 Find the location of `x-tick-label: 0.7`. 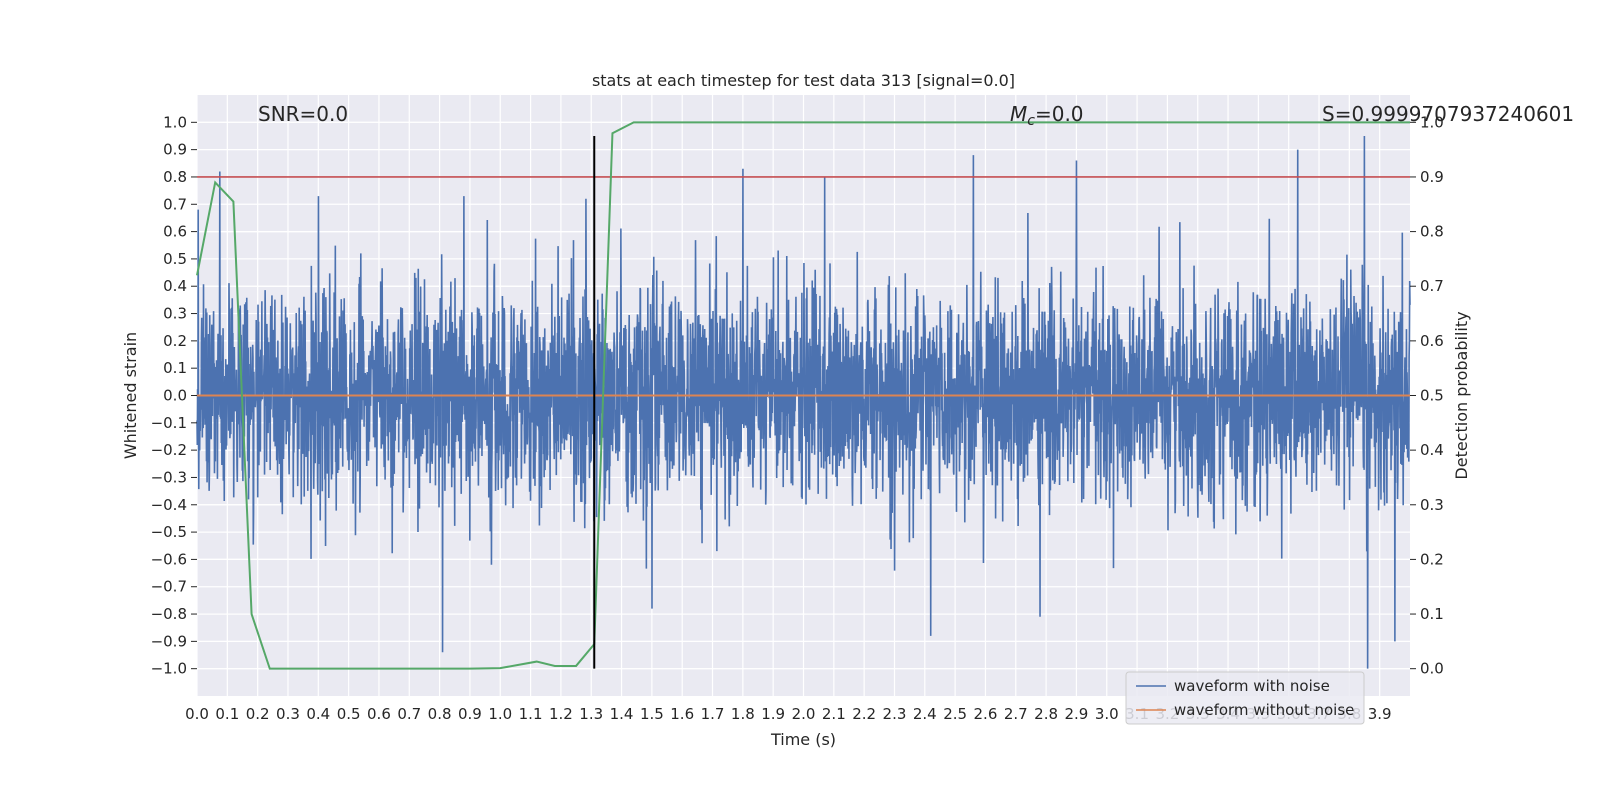

x-tick-label: 0.7 is located at coordinates (409, 714).